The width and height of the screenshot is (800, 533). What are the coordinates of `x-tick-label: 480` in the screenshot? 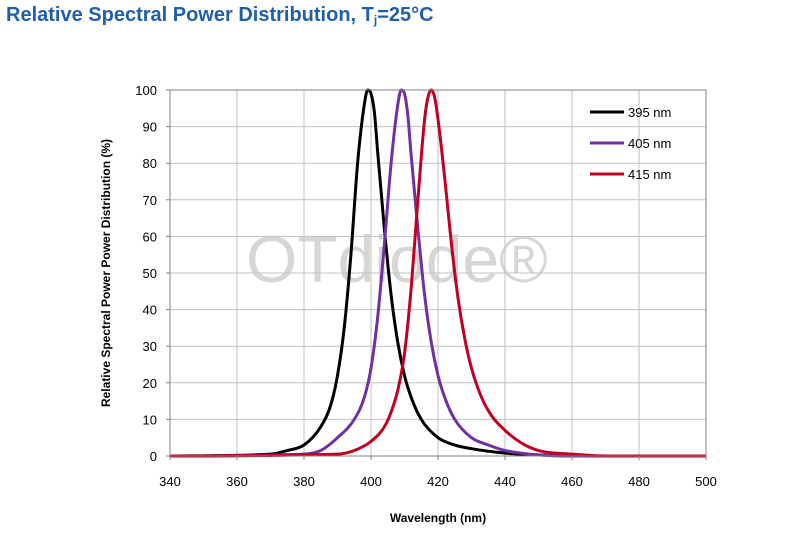 It's located at (639, 481).